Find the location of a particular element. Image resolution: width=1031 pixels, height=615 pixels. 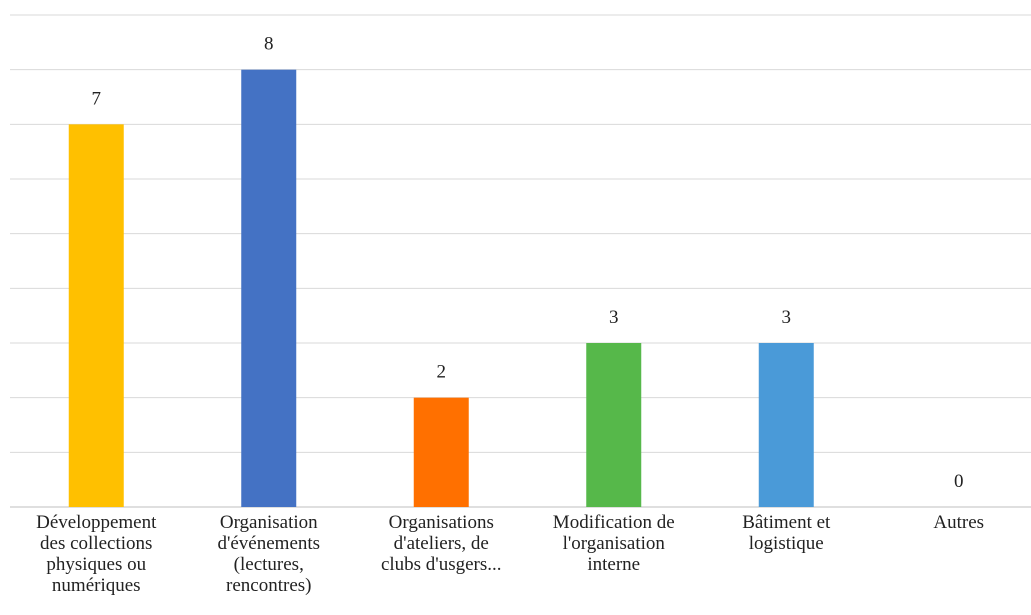

data-label: 2 is located at coordinates (442, 372).